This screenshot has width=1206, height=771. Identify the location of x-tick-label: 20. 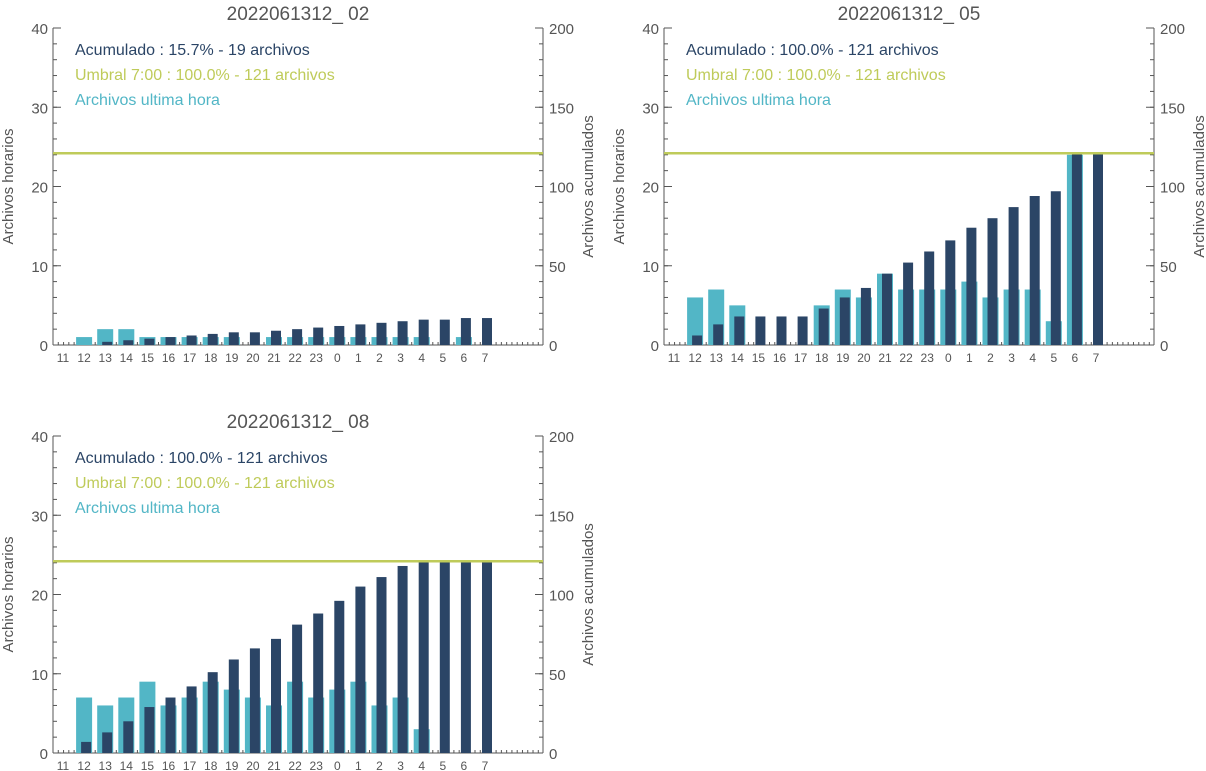
(253, 358).